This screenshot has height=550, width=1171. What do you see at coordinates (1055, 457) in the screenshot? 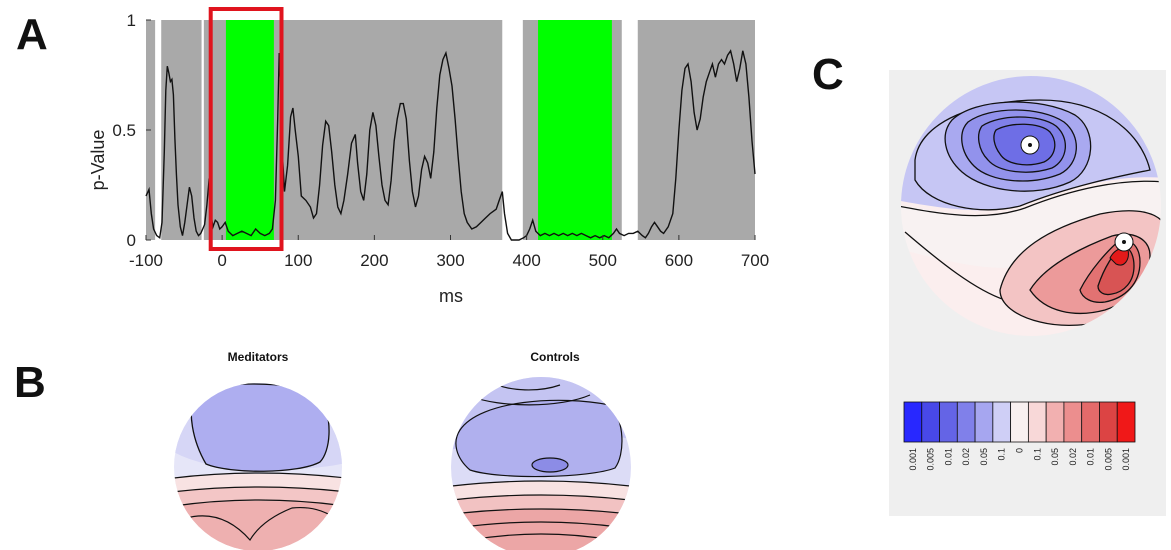
I see `colorbar-label-8: 0.05` at bounding box center [1055, 457].